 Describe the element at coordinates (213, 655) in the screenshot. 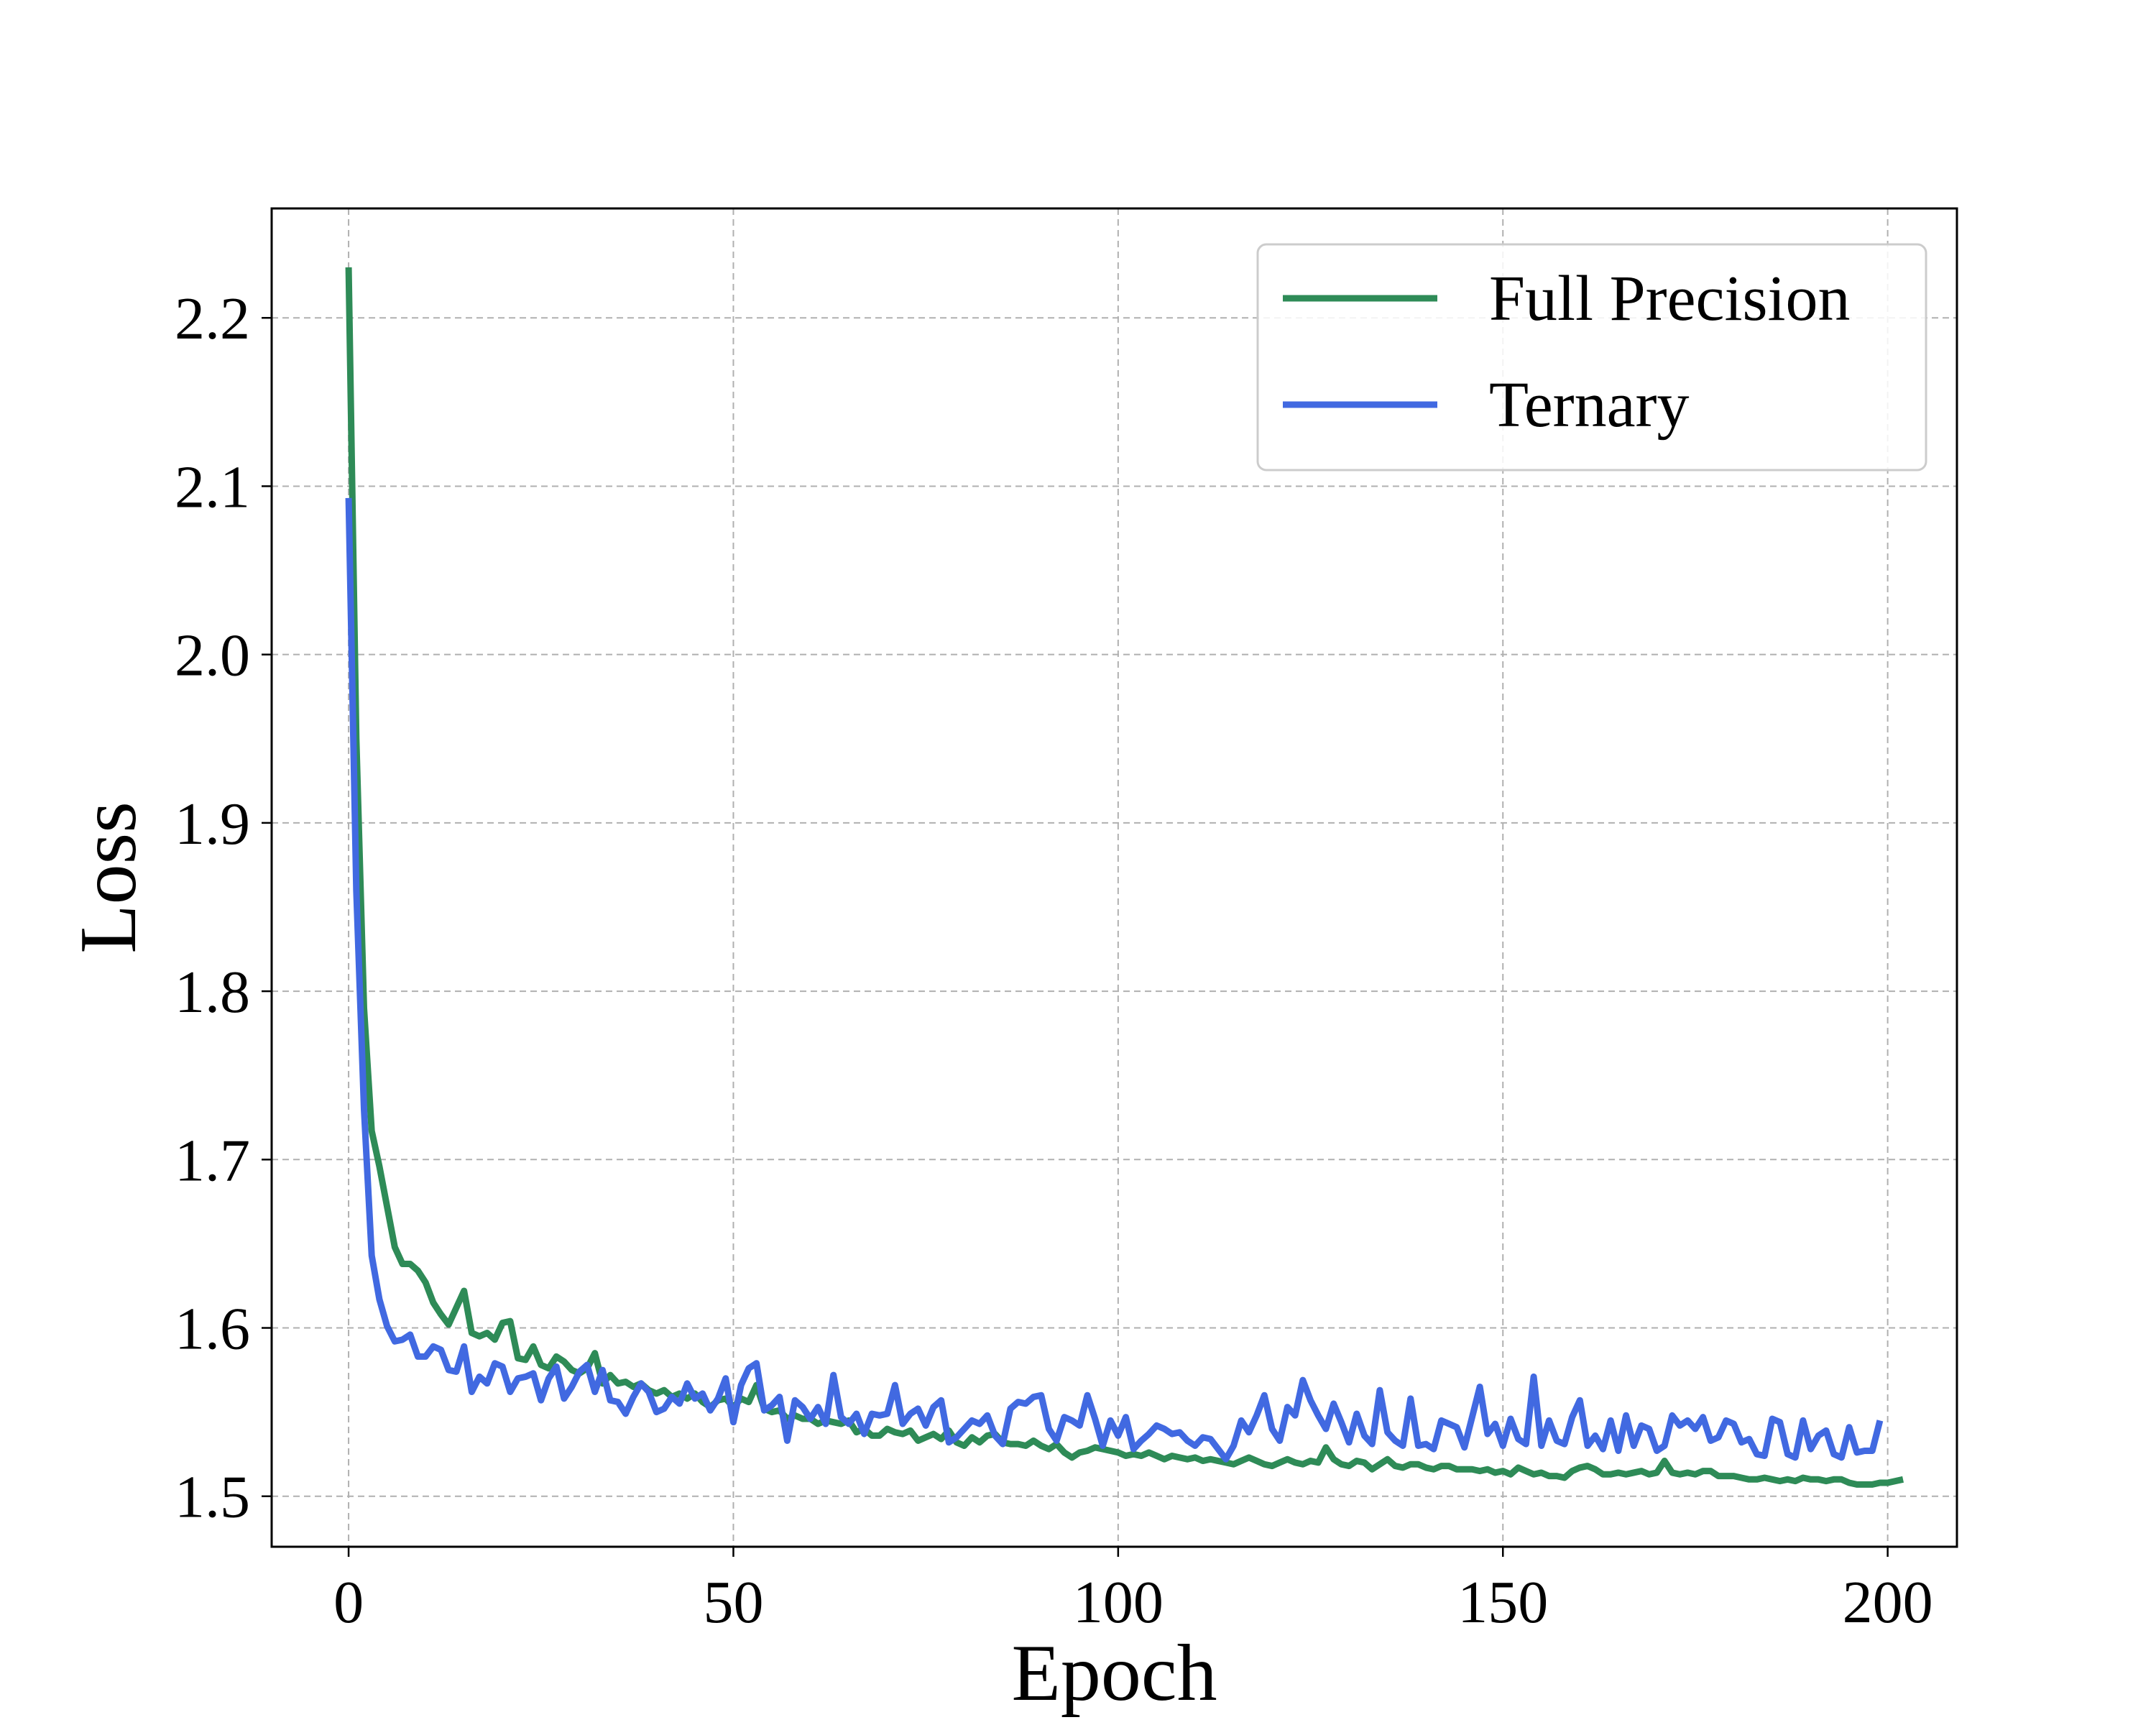

I see `y-tick-label: 2.0` at that location.